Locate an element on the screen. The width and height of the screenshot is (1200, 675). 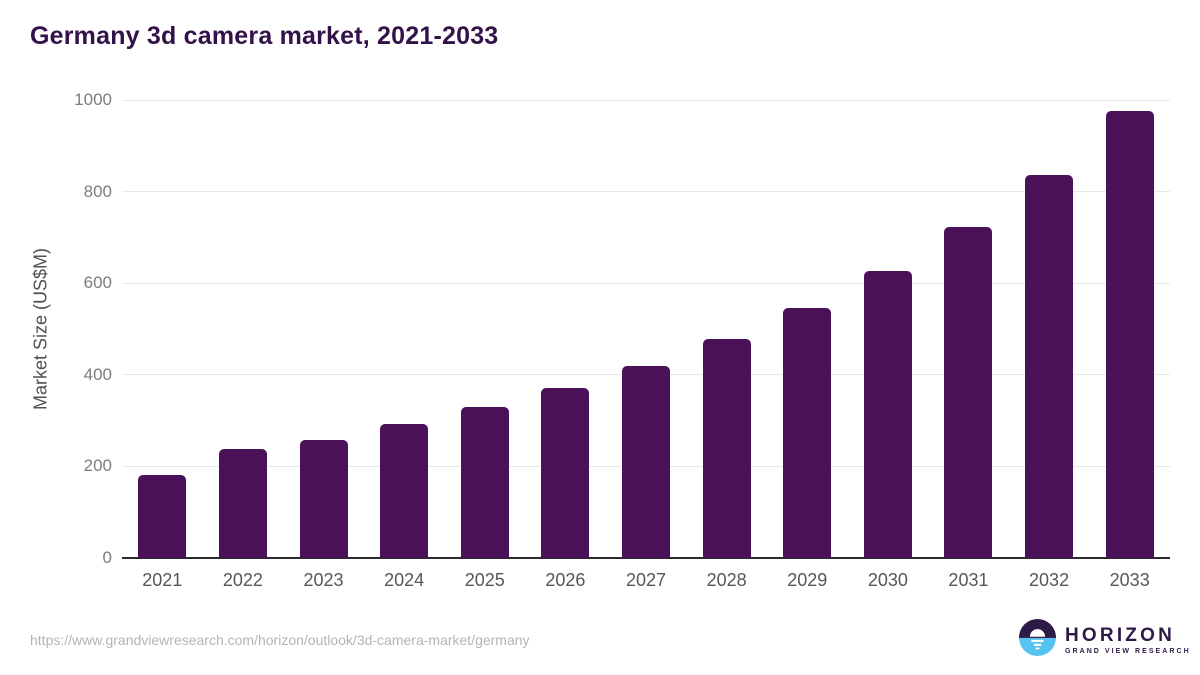
bar-2021 is located at coordinates (162, 516).